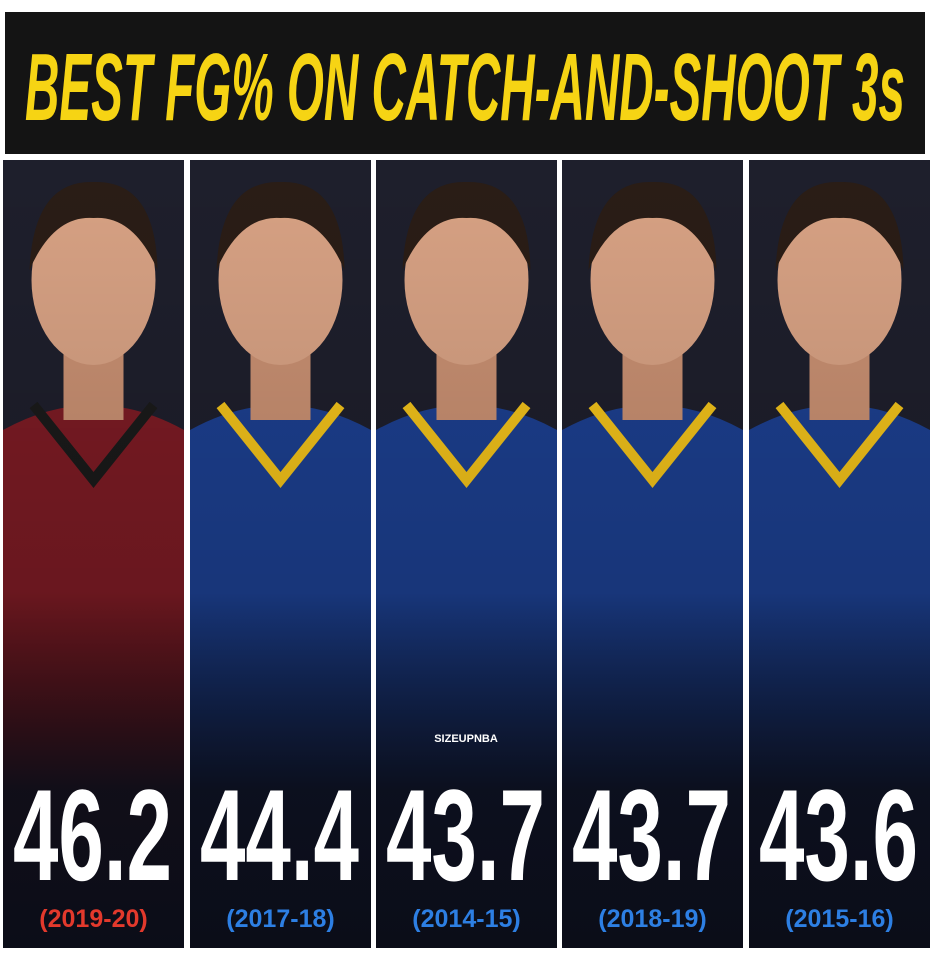 The image size is (931, 960). Describe the element at coordinates (465, 87) in the screenshot. I see `title: BEST FG% ON CATCH-AND-SHOOT 3s` at that location.